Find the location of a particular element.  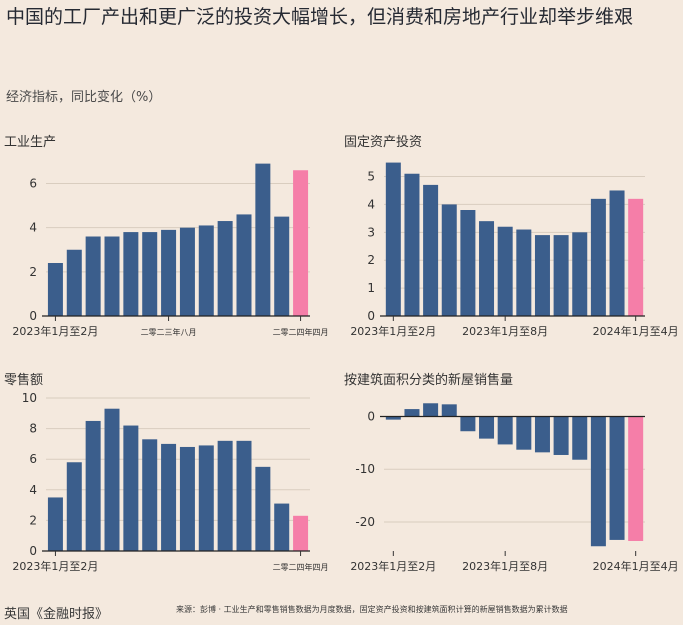

panel-title: 按建筑面积分类的新屋销售量 is located at coordinates (428, 380).